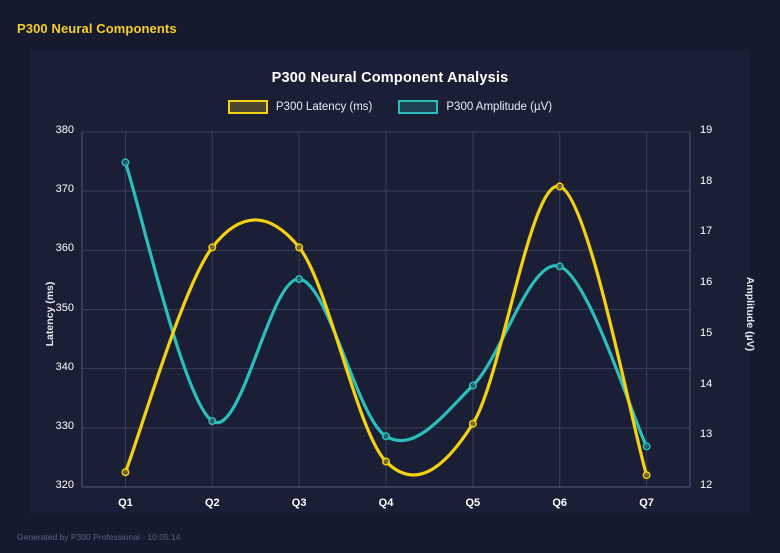 The width and height of the screenshot is (780, 553). I want to click on y-axis-right-title: Amplitude (µV), so click(750, 314).